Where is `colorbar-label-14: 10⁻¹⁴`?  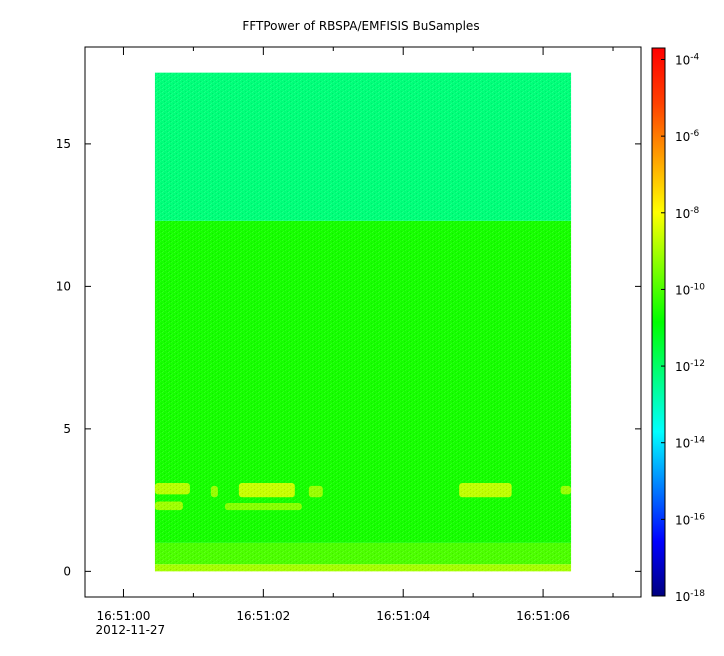
colorbar-label-14: 10⁻¹⁴ is located at coordinates (690, 443).